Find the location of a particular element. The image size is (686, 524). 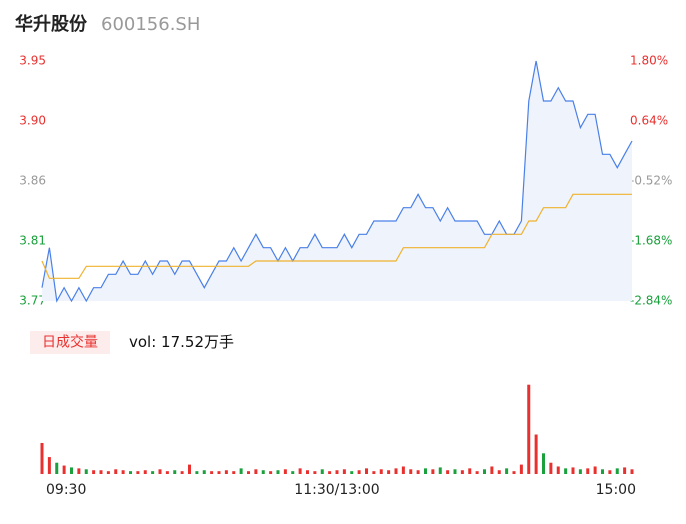

y2-tick-label: -2.84% is located at coordinates (651, 301).